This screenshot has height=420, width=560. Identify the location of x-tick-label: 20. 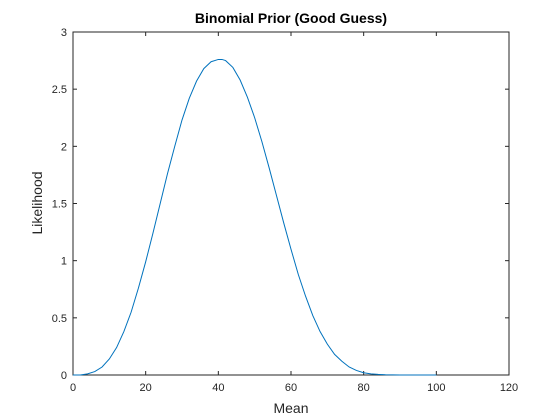
(146, 388).